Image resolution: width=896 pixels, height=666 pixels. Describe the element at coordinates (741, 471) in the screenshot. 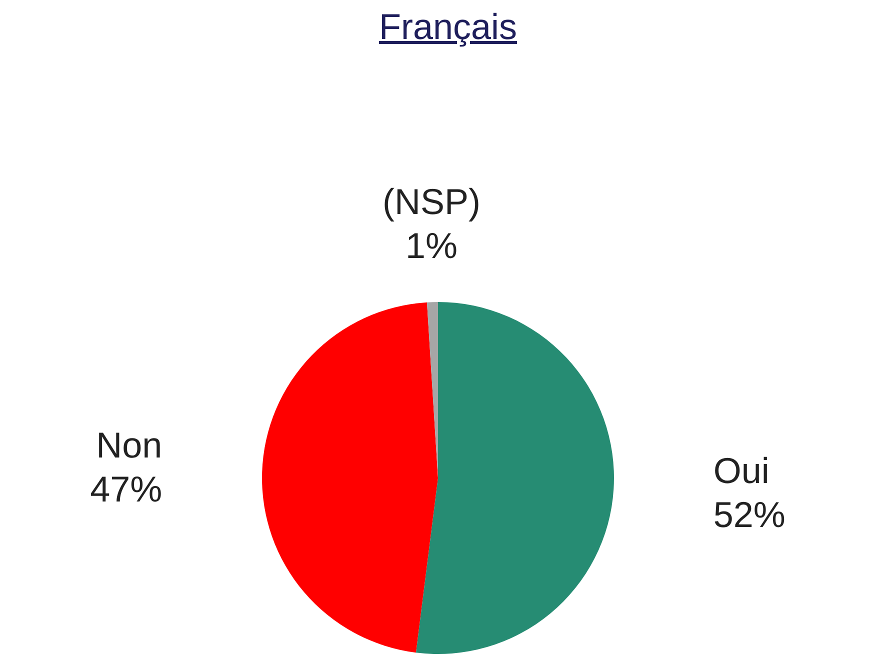

I see `slice-label: Oui` at that location.